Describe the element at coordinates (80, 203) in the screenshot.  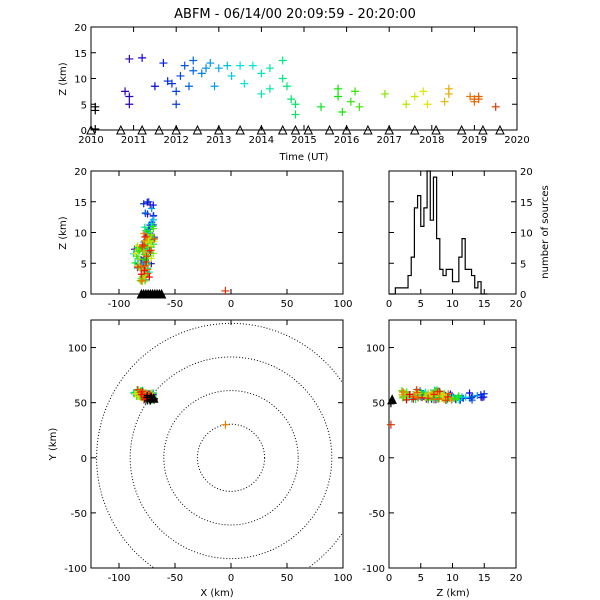
I see `y-tick-label: 15` at that location.